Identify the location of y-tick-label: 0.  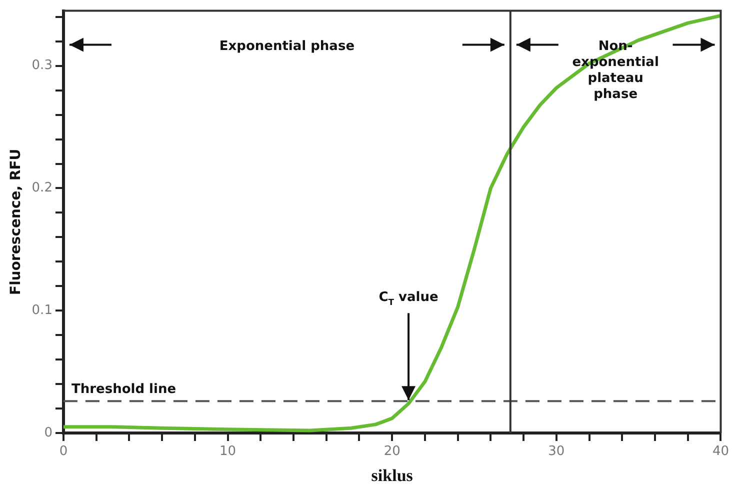
(48, 432).